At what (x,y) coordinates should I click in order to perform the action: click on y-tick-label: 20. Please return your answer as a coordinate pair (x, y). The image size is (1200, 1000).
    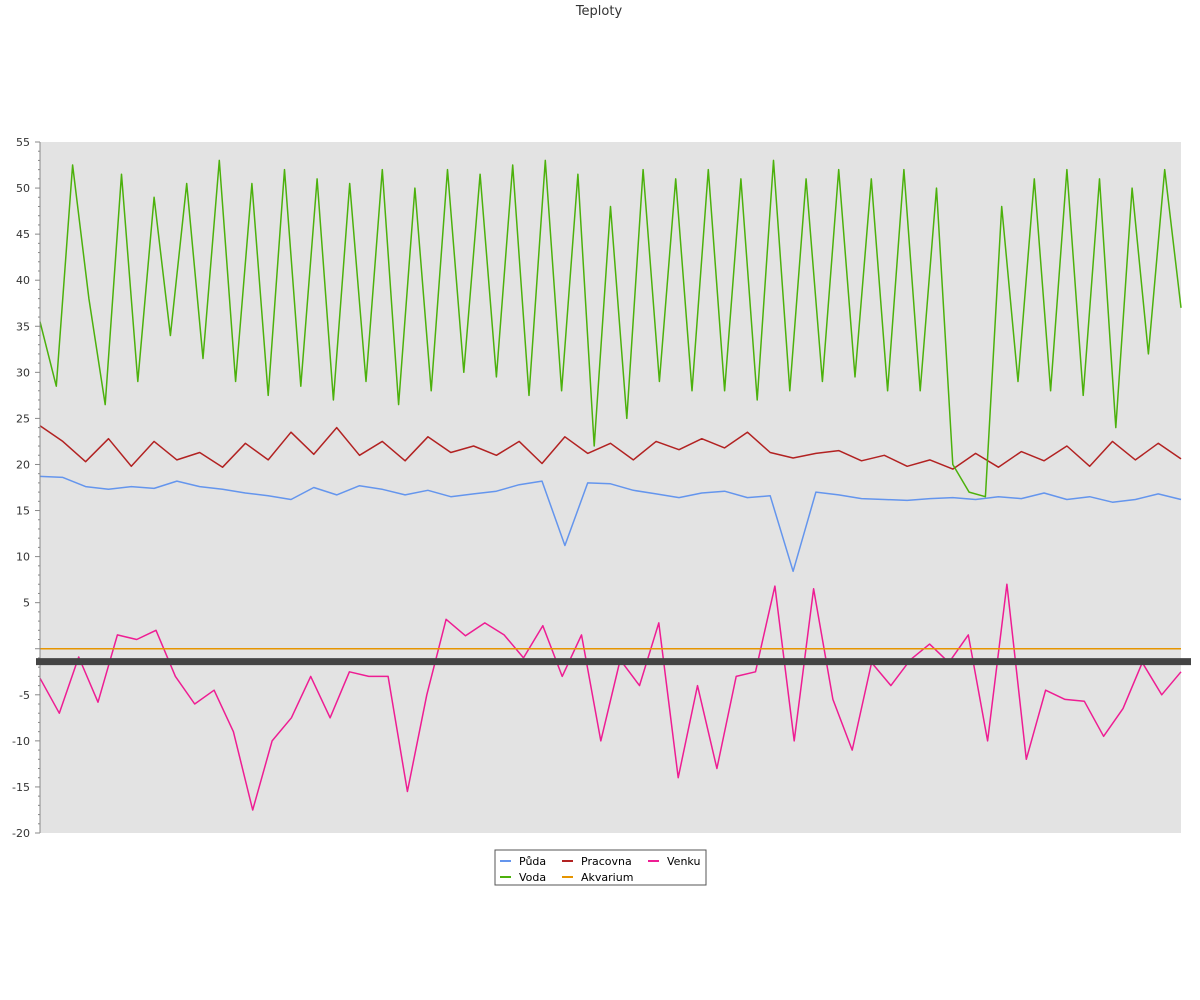
    Looking at the image, I should click on (23, 464).